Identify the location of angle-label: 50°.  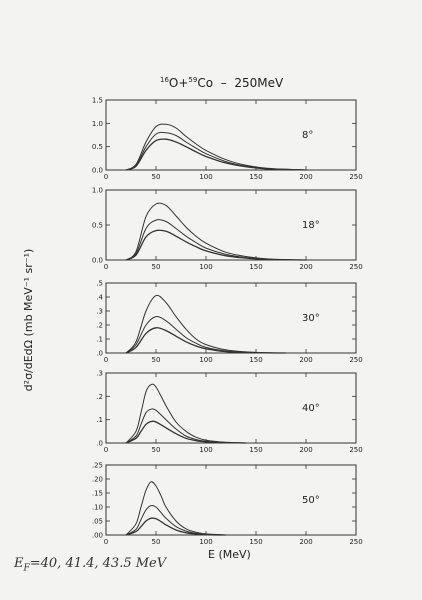
(311, 500).